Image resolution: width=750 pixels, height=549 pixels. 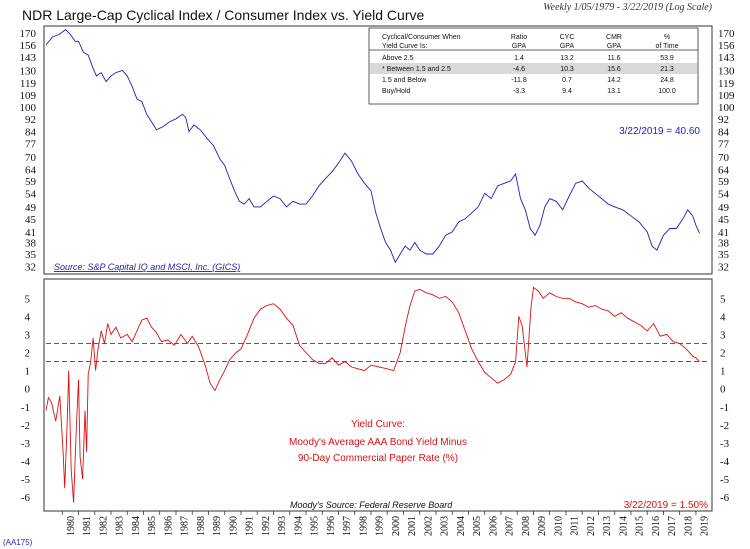 What do you see at coordinates (412, 526) in the screenshot?
I see `x-tick-label: 2001` at bounding box center [412, 526].